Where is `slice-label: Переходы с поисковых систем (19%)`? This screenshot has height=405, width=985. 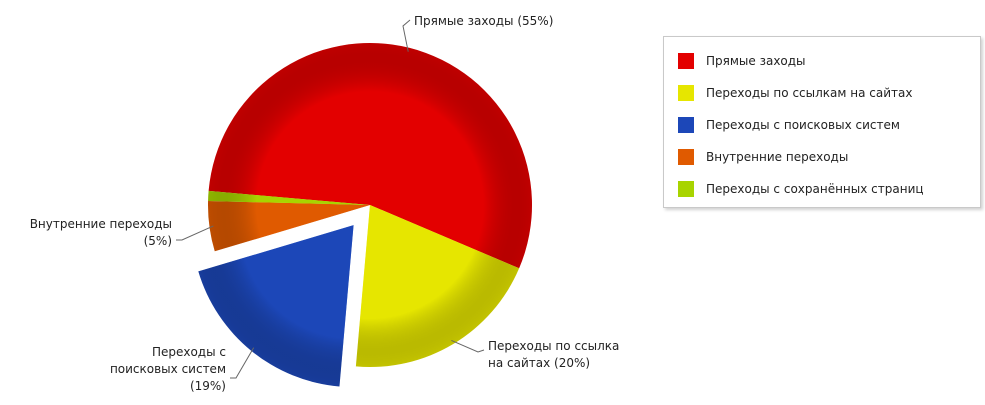
slice-label: Переходы с поисковых систем (19%) is located at coordinates (168, 369).